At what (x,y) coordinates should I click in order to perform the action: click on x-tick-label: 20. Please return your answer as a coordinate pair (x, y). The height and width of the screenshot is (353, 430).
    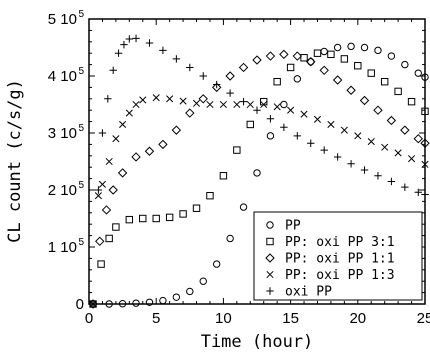
    Looking at the image, I should click on (357, 318).